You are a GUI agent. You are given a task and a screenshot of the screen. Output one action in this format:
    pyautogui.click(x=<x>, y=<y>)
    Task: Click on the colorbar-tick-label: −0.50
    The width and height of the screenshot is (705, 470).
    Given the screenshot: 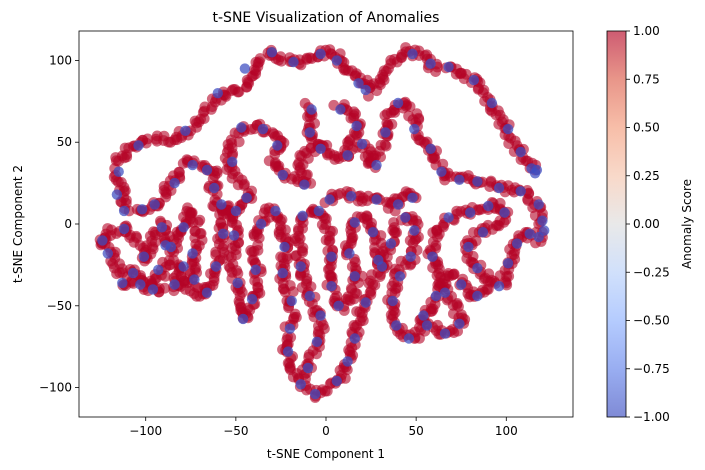 What is the action you would take?
    pyautogui.click(x=651, y=321)
    